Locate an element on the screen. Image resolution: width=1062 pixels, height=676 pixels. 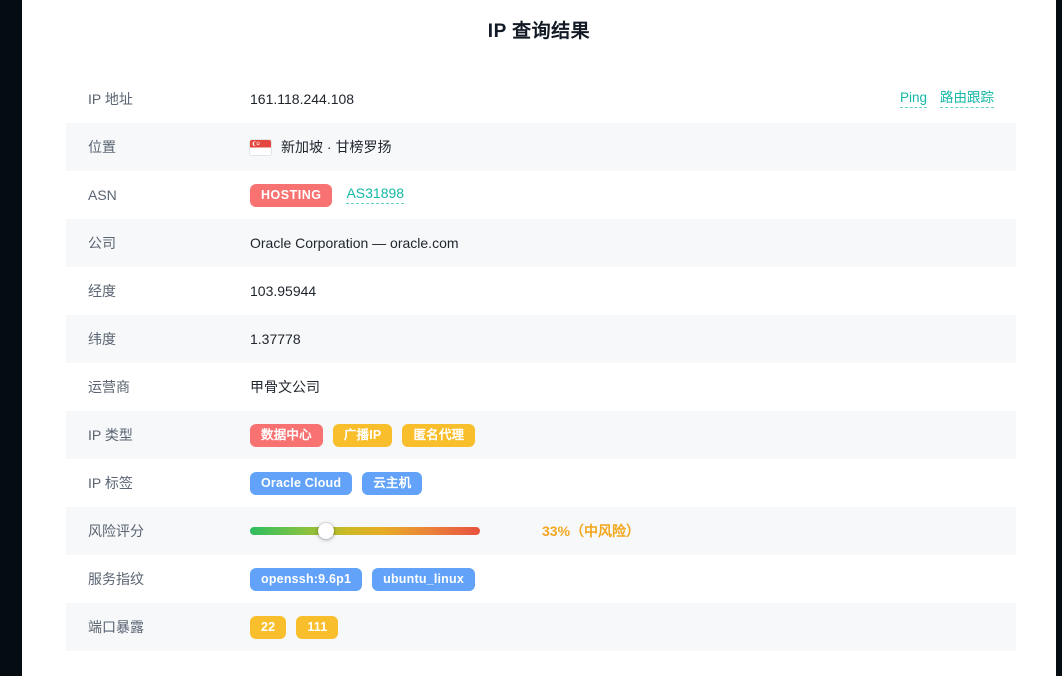
row-label: IP 地址 is located at coordinates (110, 99).